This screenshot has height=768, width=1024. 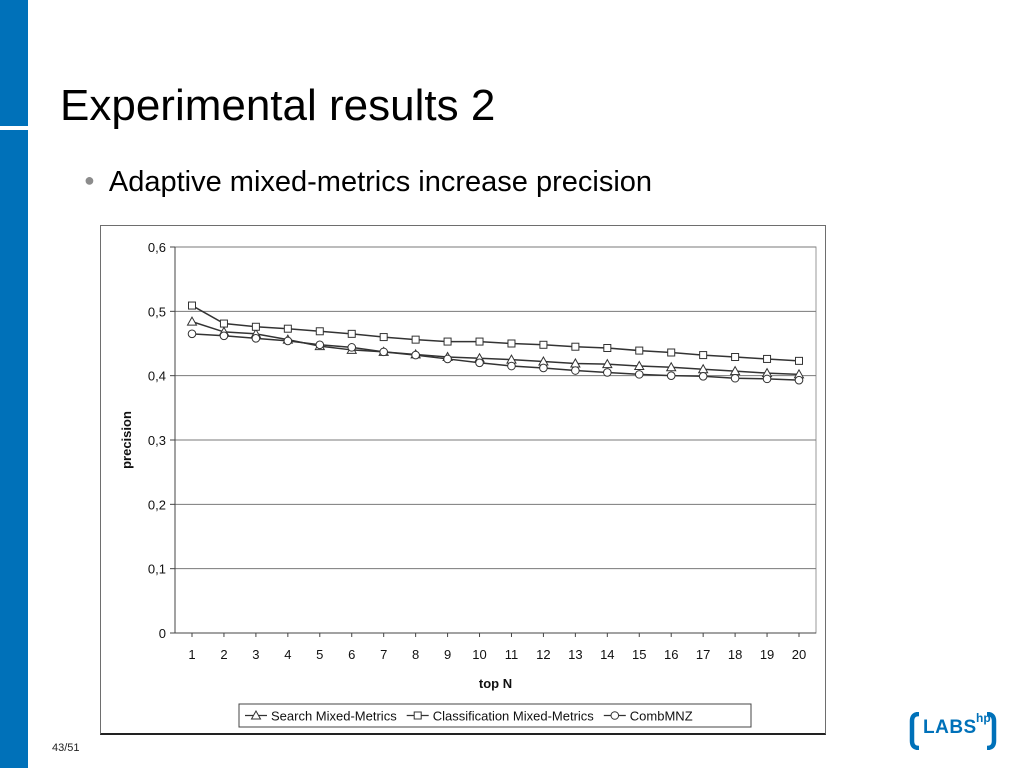 I want to click on x-tick-label: 14, so click(x=607, y=654).